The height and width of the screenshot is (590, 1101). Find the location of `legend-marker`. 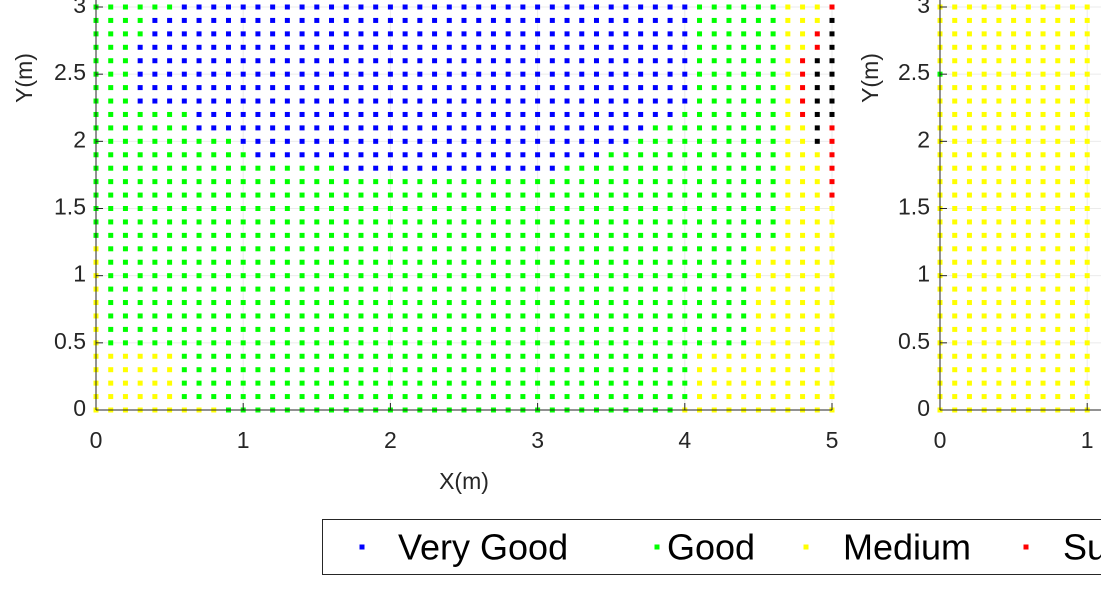

legend-marker is located at coordinates (657, 547).